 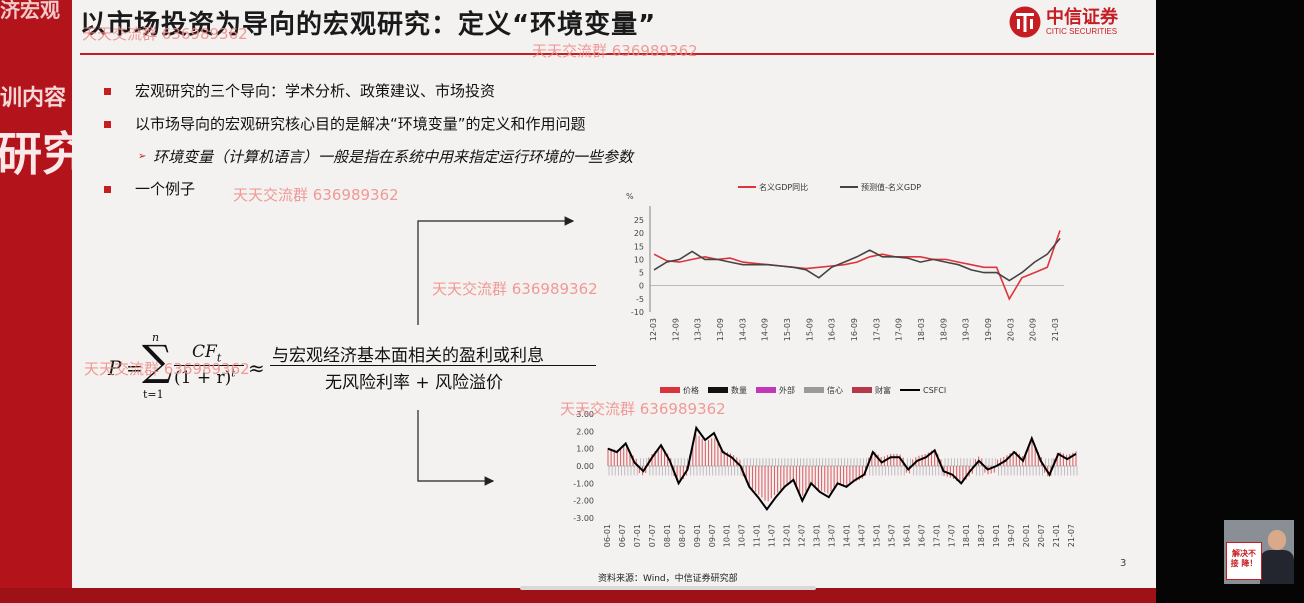 What do you see at coordinates (846, 535) in the screenshot?
I see `x-tick-label: 14-01` at bounding box center [846, 535].